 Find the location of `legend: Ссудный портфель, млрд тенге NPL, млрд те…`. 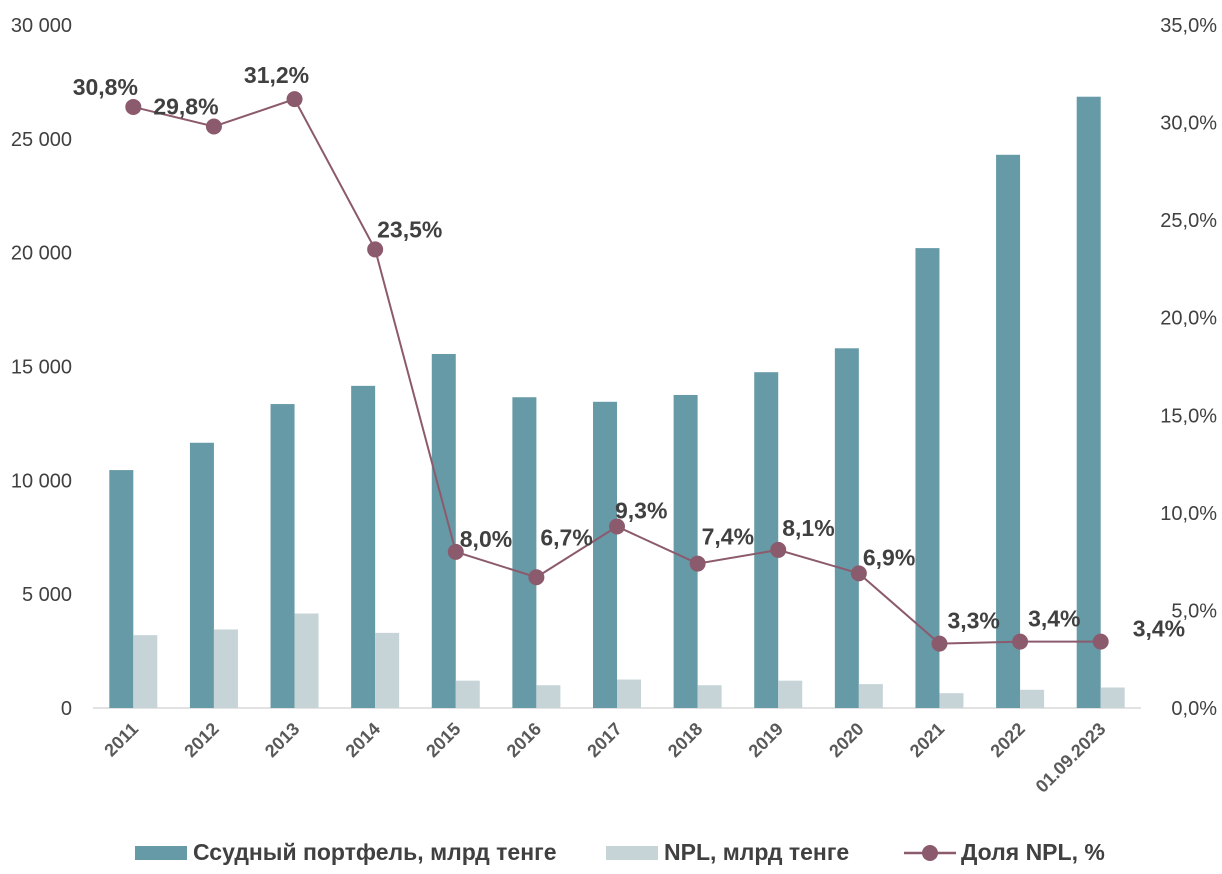

legend: Ссудный портфель, млрд тенге NPL, млрд те… is located at coordinates (620, 852).